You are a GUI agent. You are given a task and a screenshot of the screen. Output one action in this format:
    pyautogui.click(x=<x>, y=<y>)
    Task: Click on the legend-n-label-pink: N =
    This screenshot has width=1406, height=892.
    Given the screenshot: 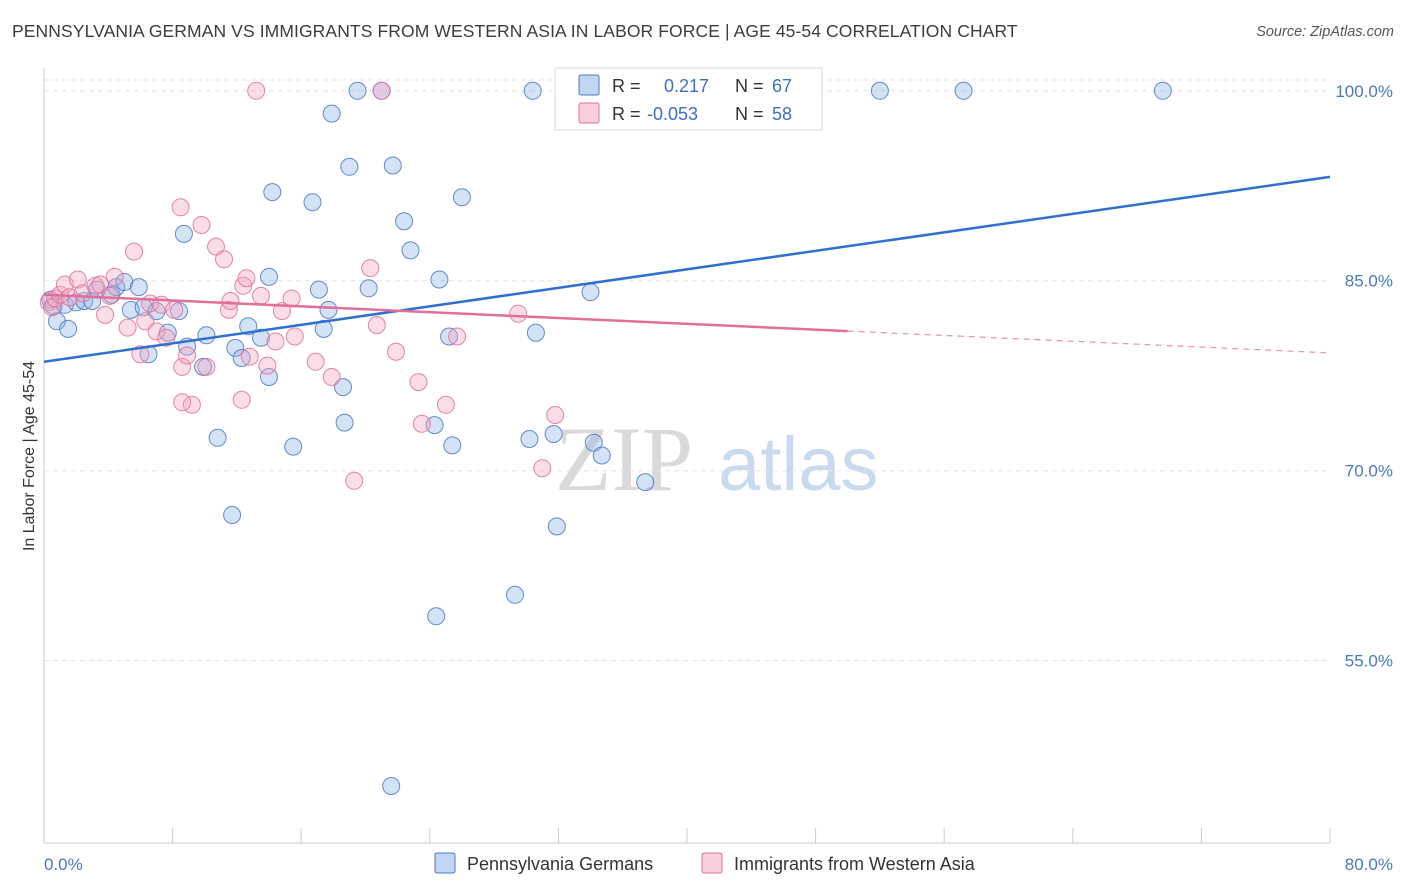 What is the action you would take?
    pyautogui.click(x=749, y=114)
    